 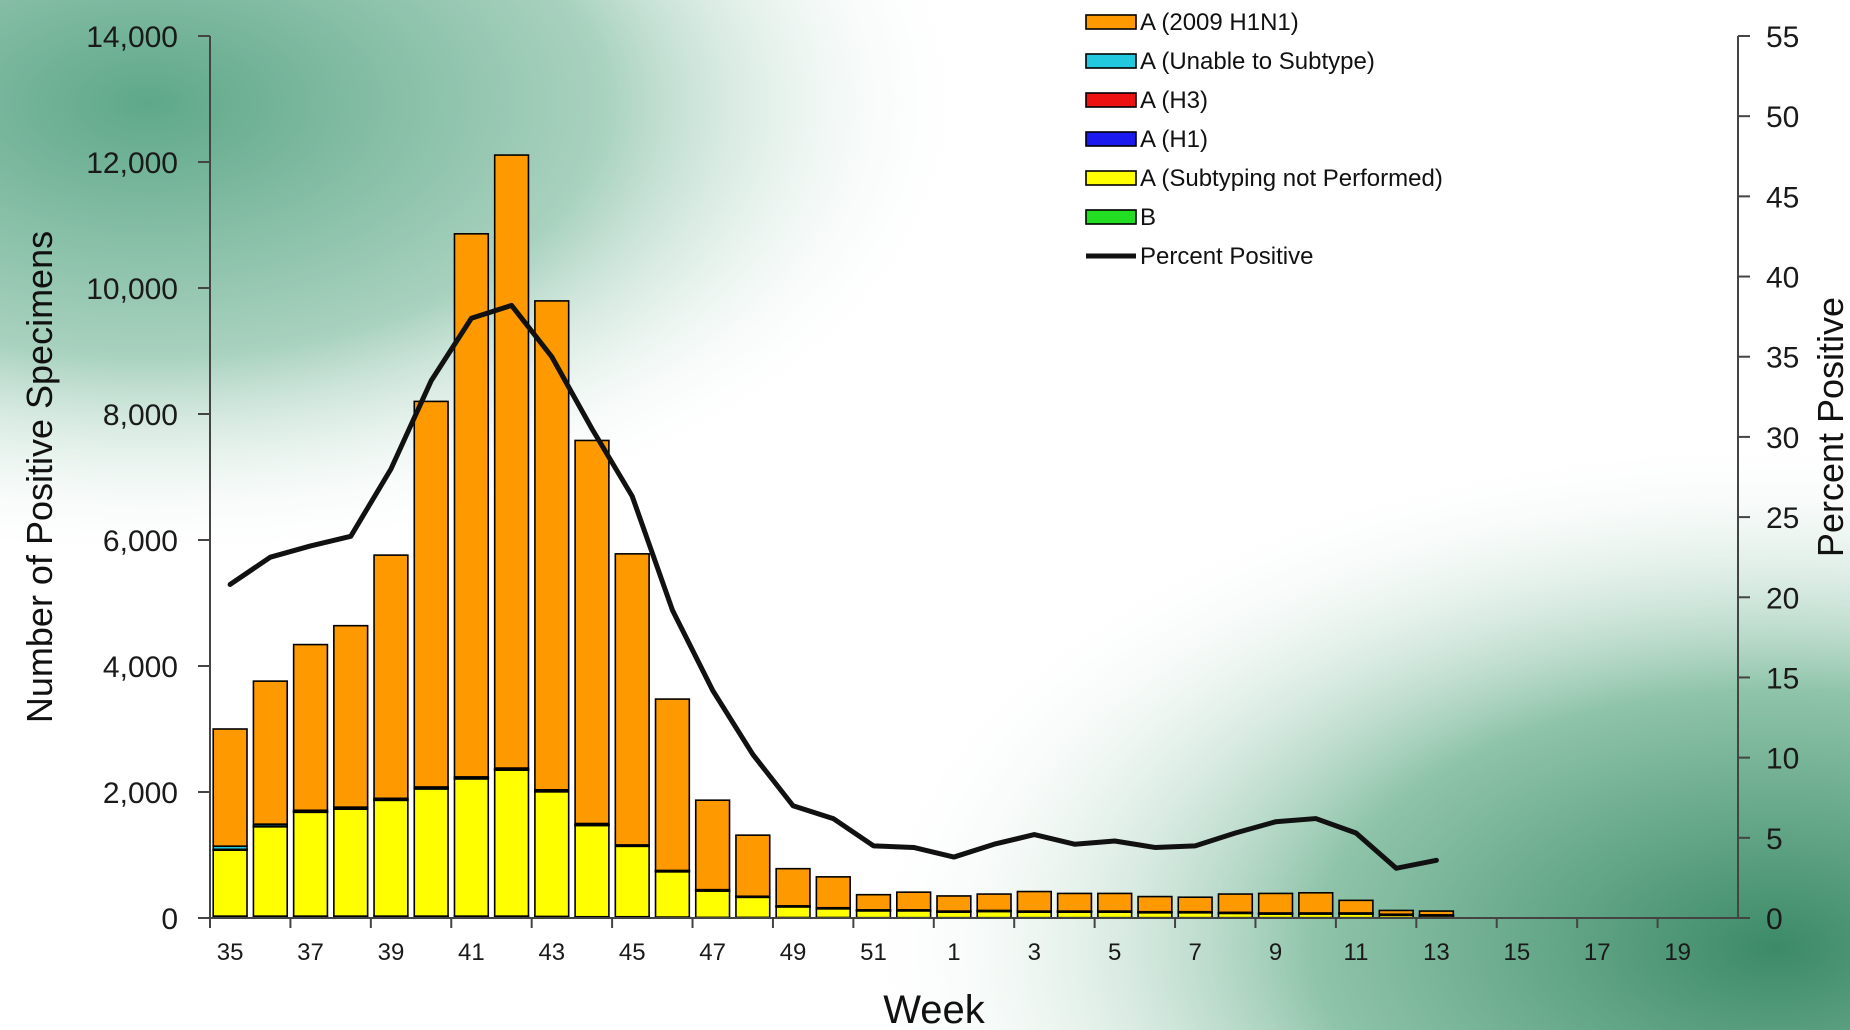 What do you see at coordinates (1516, 952) in the screenshot?
I see `x-tick-label: 15` at bounding box center [1516, 952].